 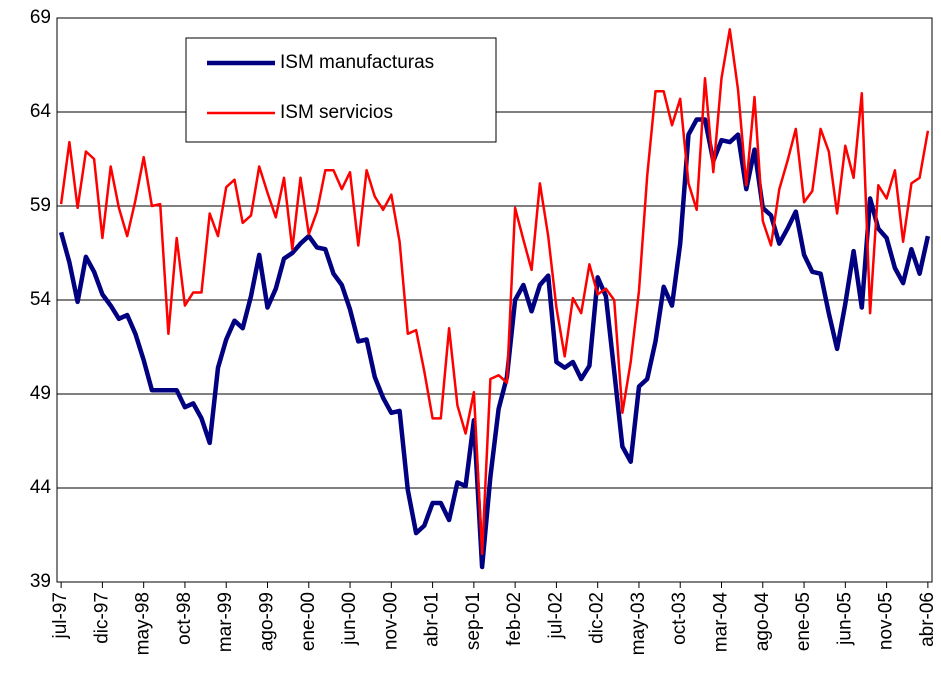 What do you see at coordinates (40, 17) in the screenshot?
I see `y-tick-label: 69` at bounding box center [40, 17].